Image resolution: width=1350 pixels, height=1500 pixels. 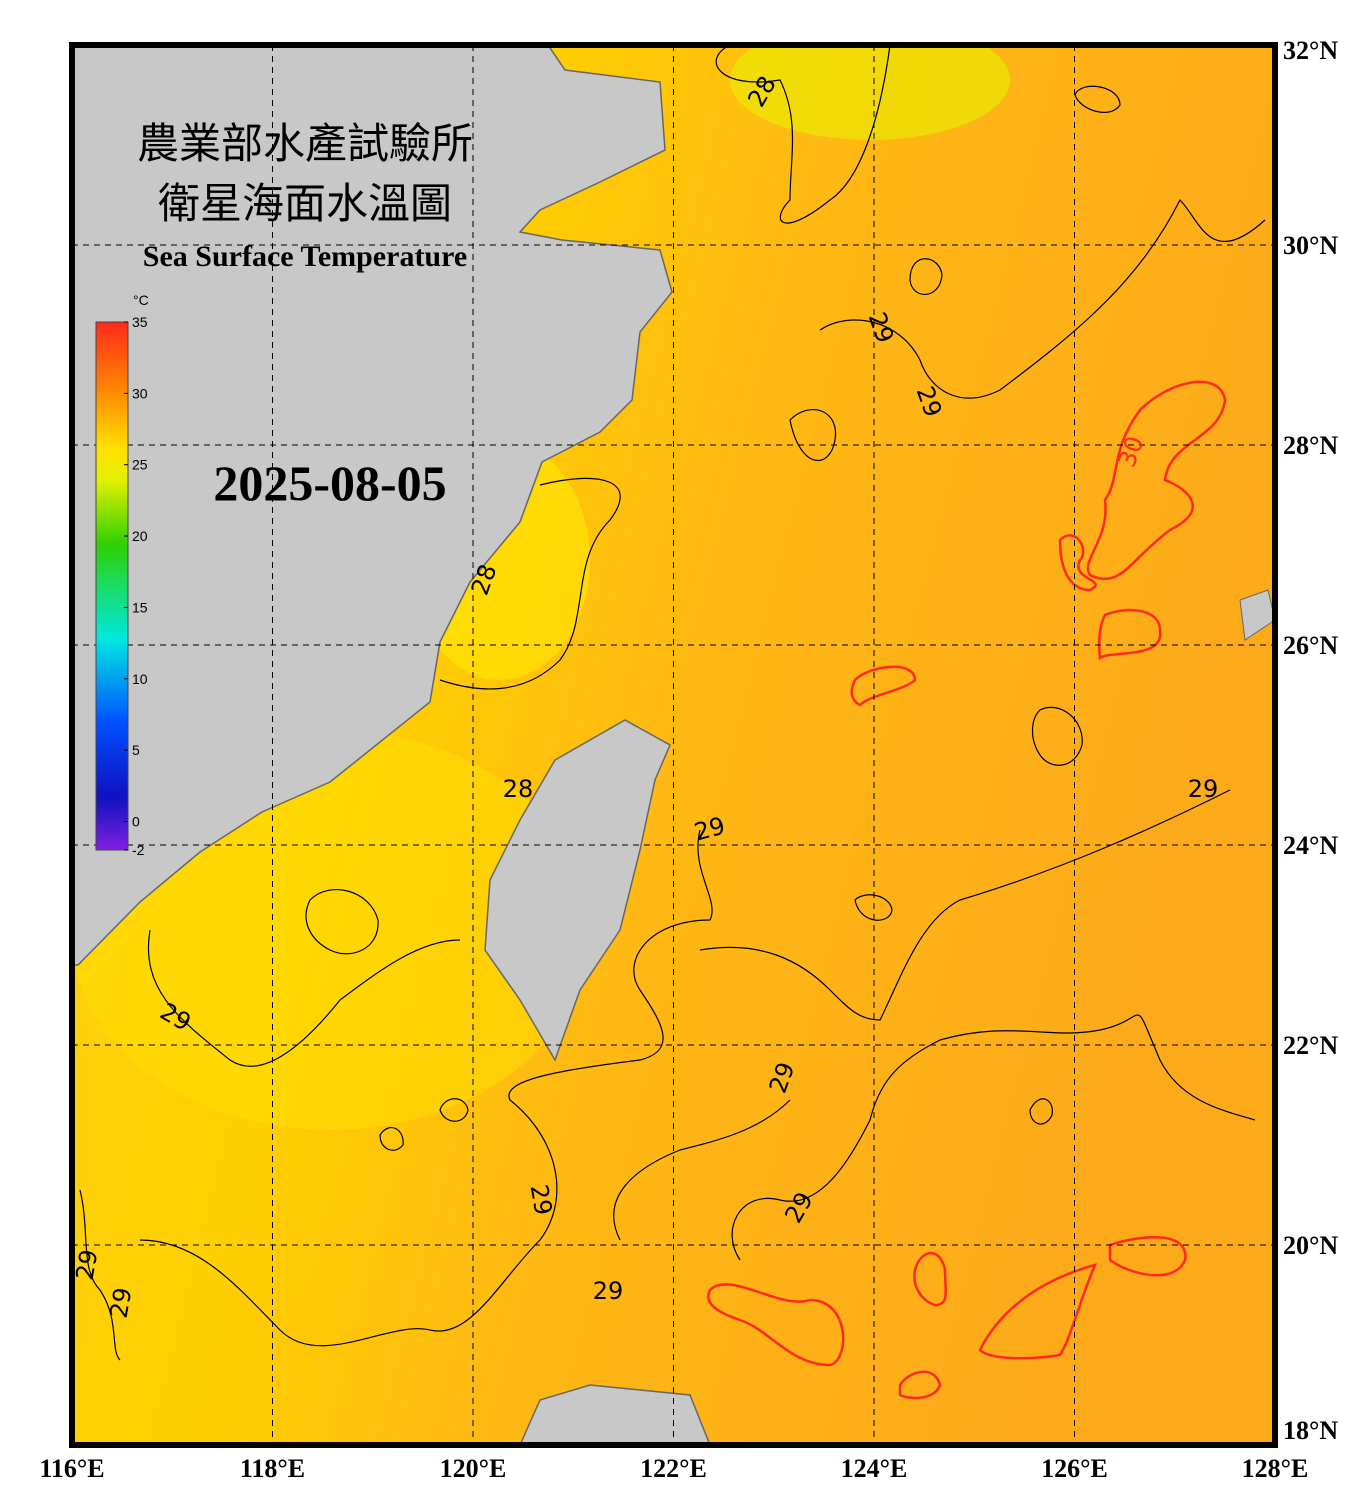 What do you see at coordinates (140, 393) in the screenshot?
I see `colorbar-tick-label: 30` at bounding box center [140, 393].